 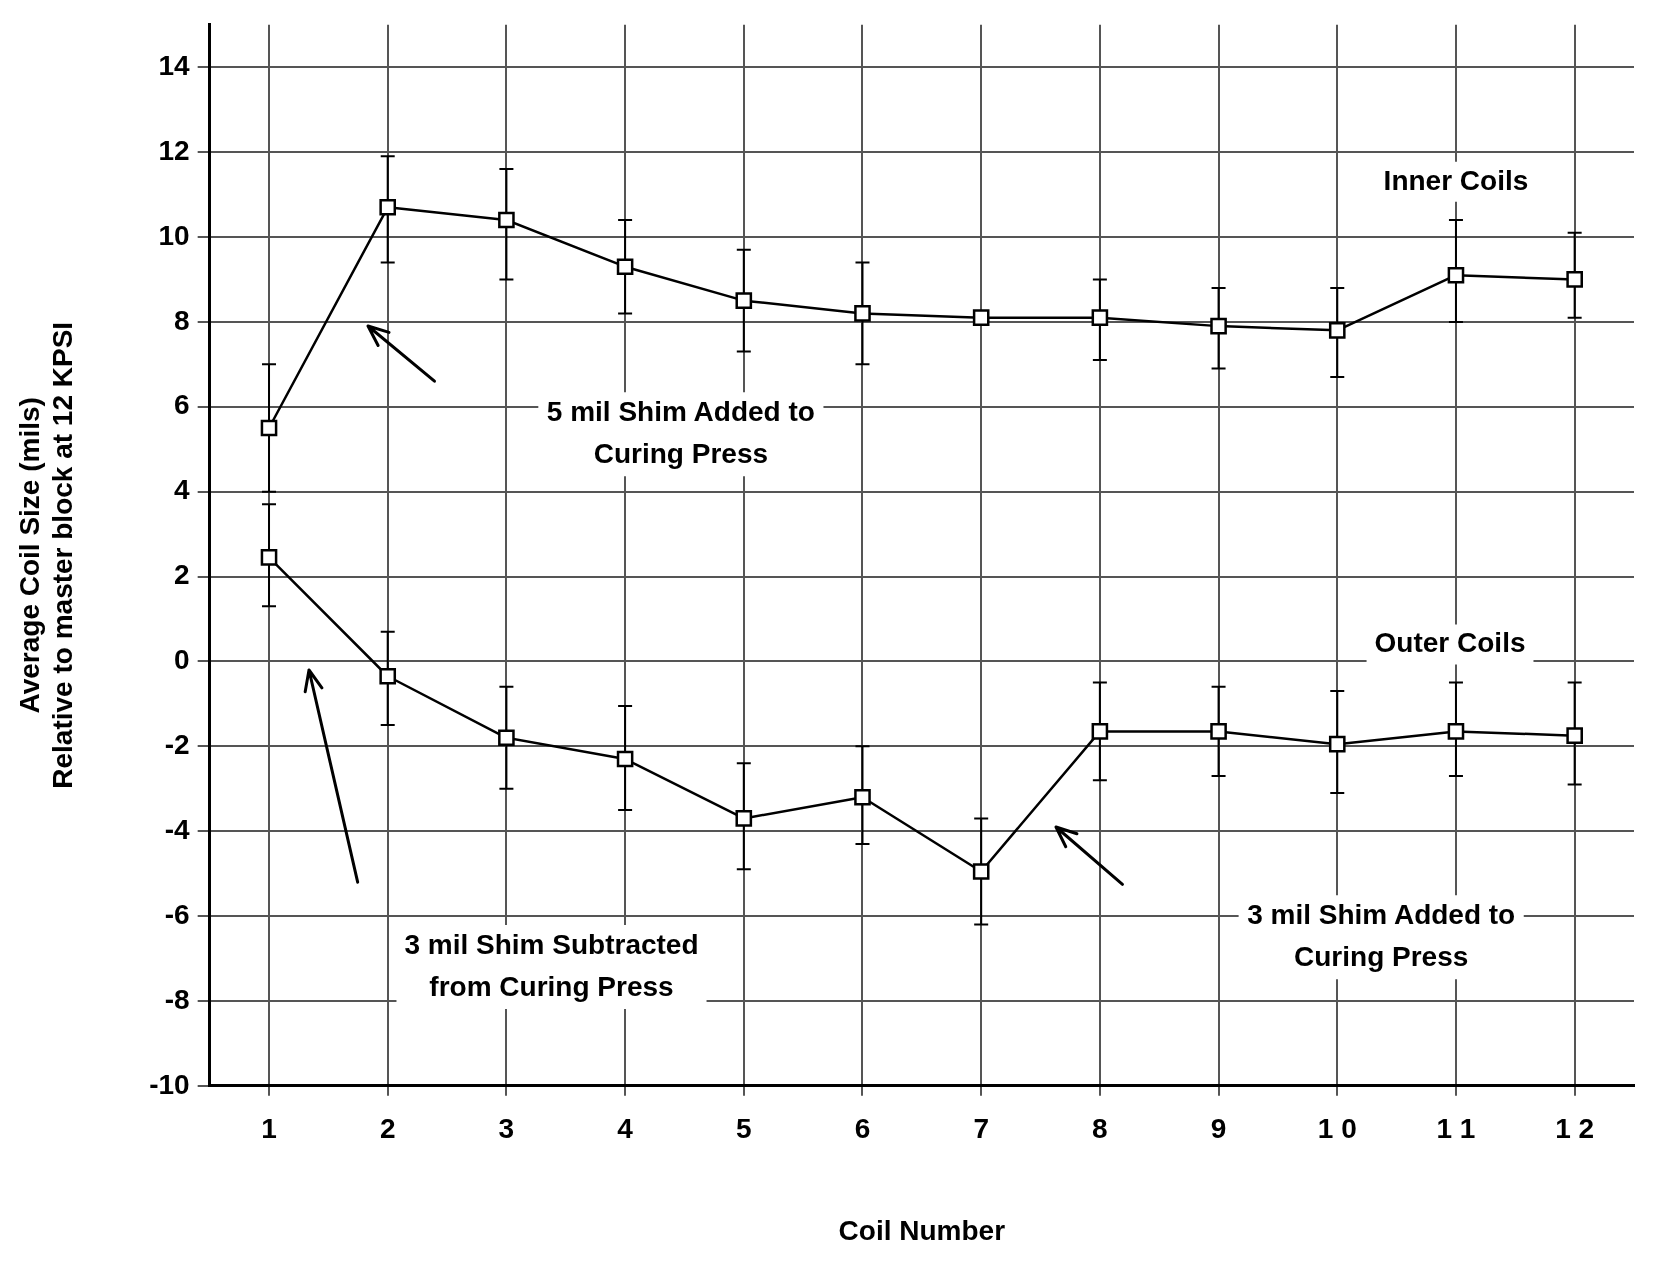 I want to click on x-tick-label: 1 1, so click(x=1456, y=1129).